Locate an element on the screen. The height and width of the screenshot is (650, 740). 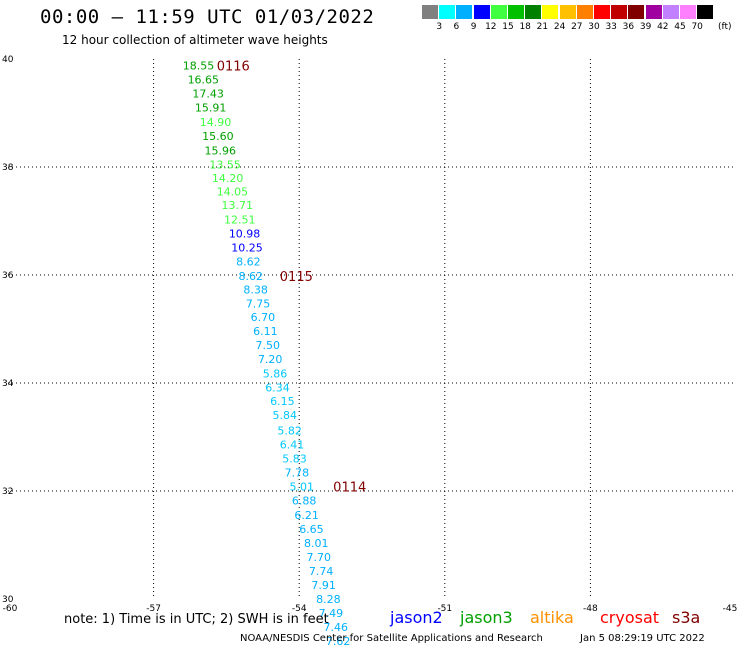
wave-height-label: 14.90 is located at coordinates (216, 122).